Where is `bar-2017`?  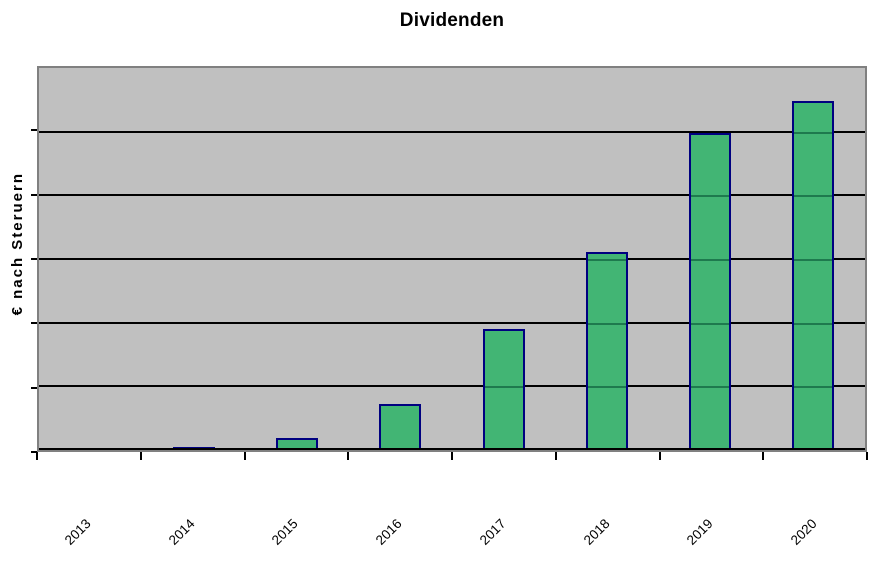
bar-2017 is located at coordinates (503, 389).